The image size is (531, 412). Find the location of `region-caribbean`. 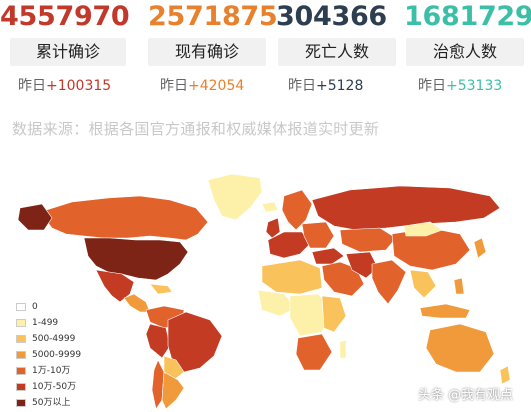

region-caribbean is located at coordinates (161, 289).